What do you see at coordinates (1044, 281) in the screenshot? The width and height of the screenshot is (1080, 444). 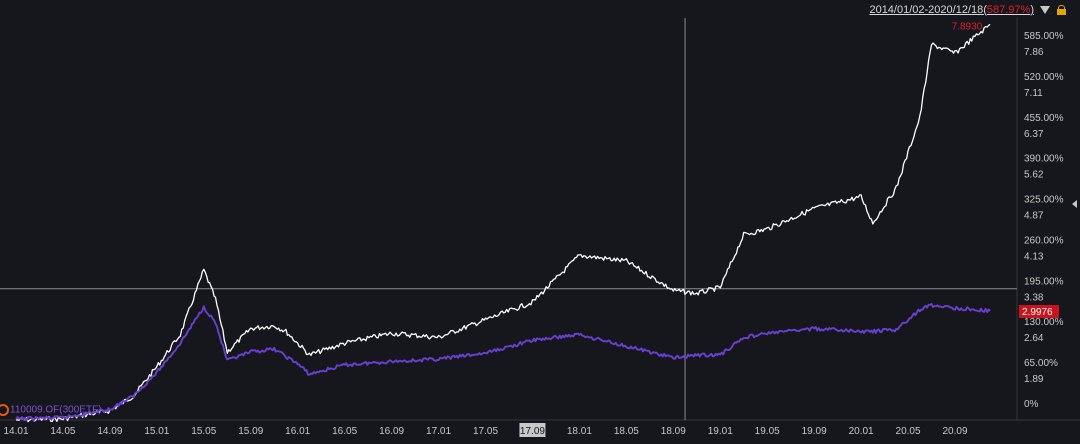 I see `y-tick-pct: 195.00%` at bounding box center [1044, 281].